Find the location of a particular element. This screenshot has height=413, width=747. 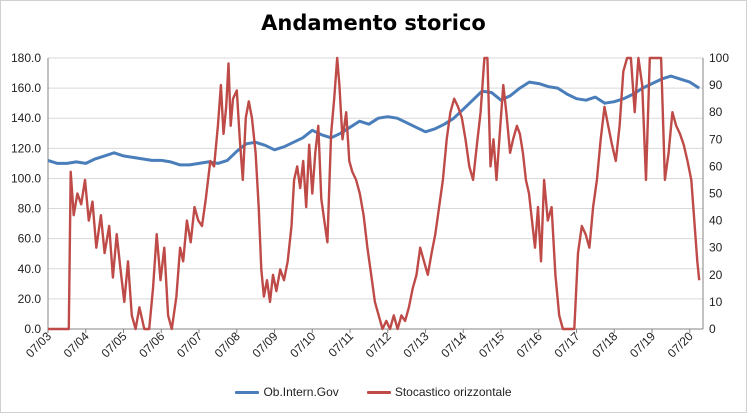

x-tick-8: 07/11 is located at coordinates (341, 344).